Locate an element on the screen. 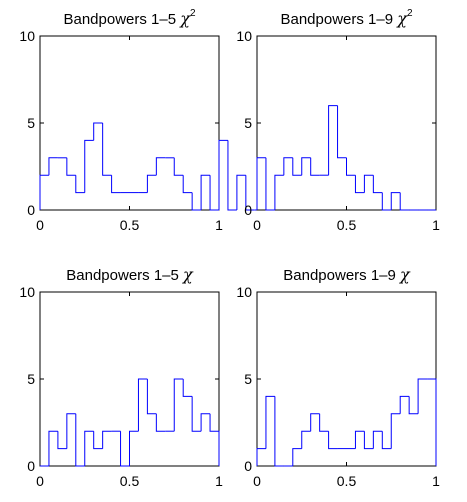 This screenshot has height=502, width=467. panel-title: Bandpowers 1–5 χ2 is located at coordinates (129, 18).